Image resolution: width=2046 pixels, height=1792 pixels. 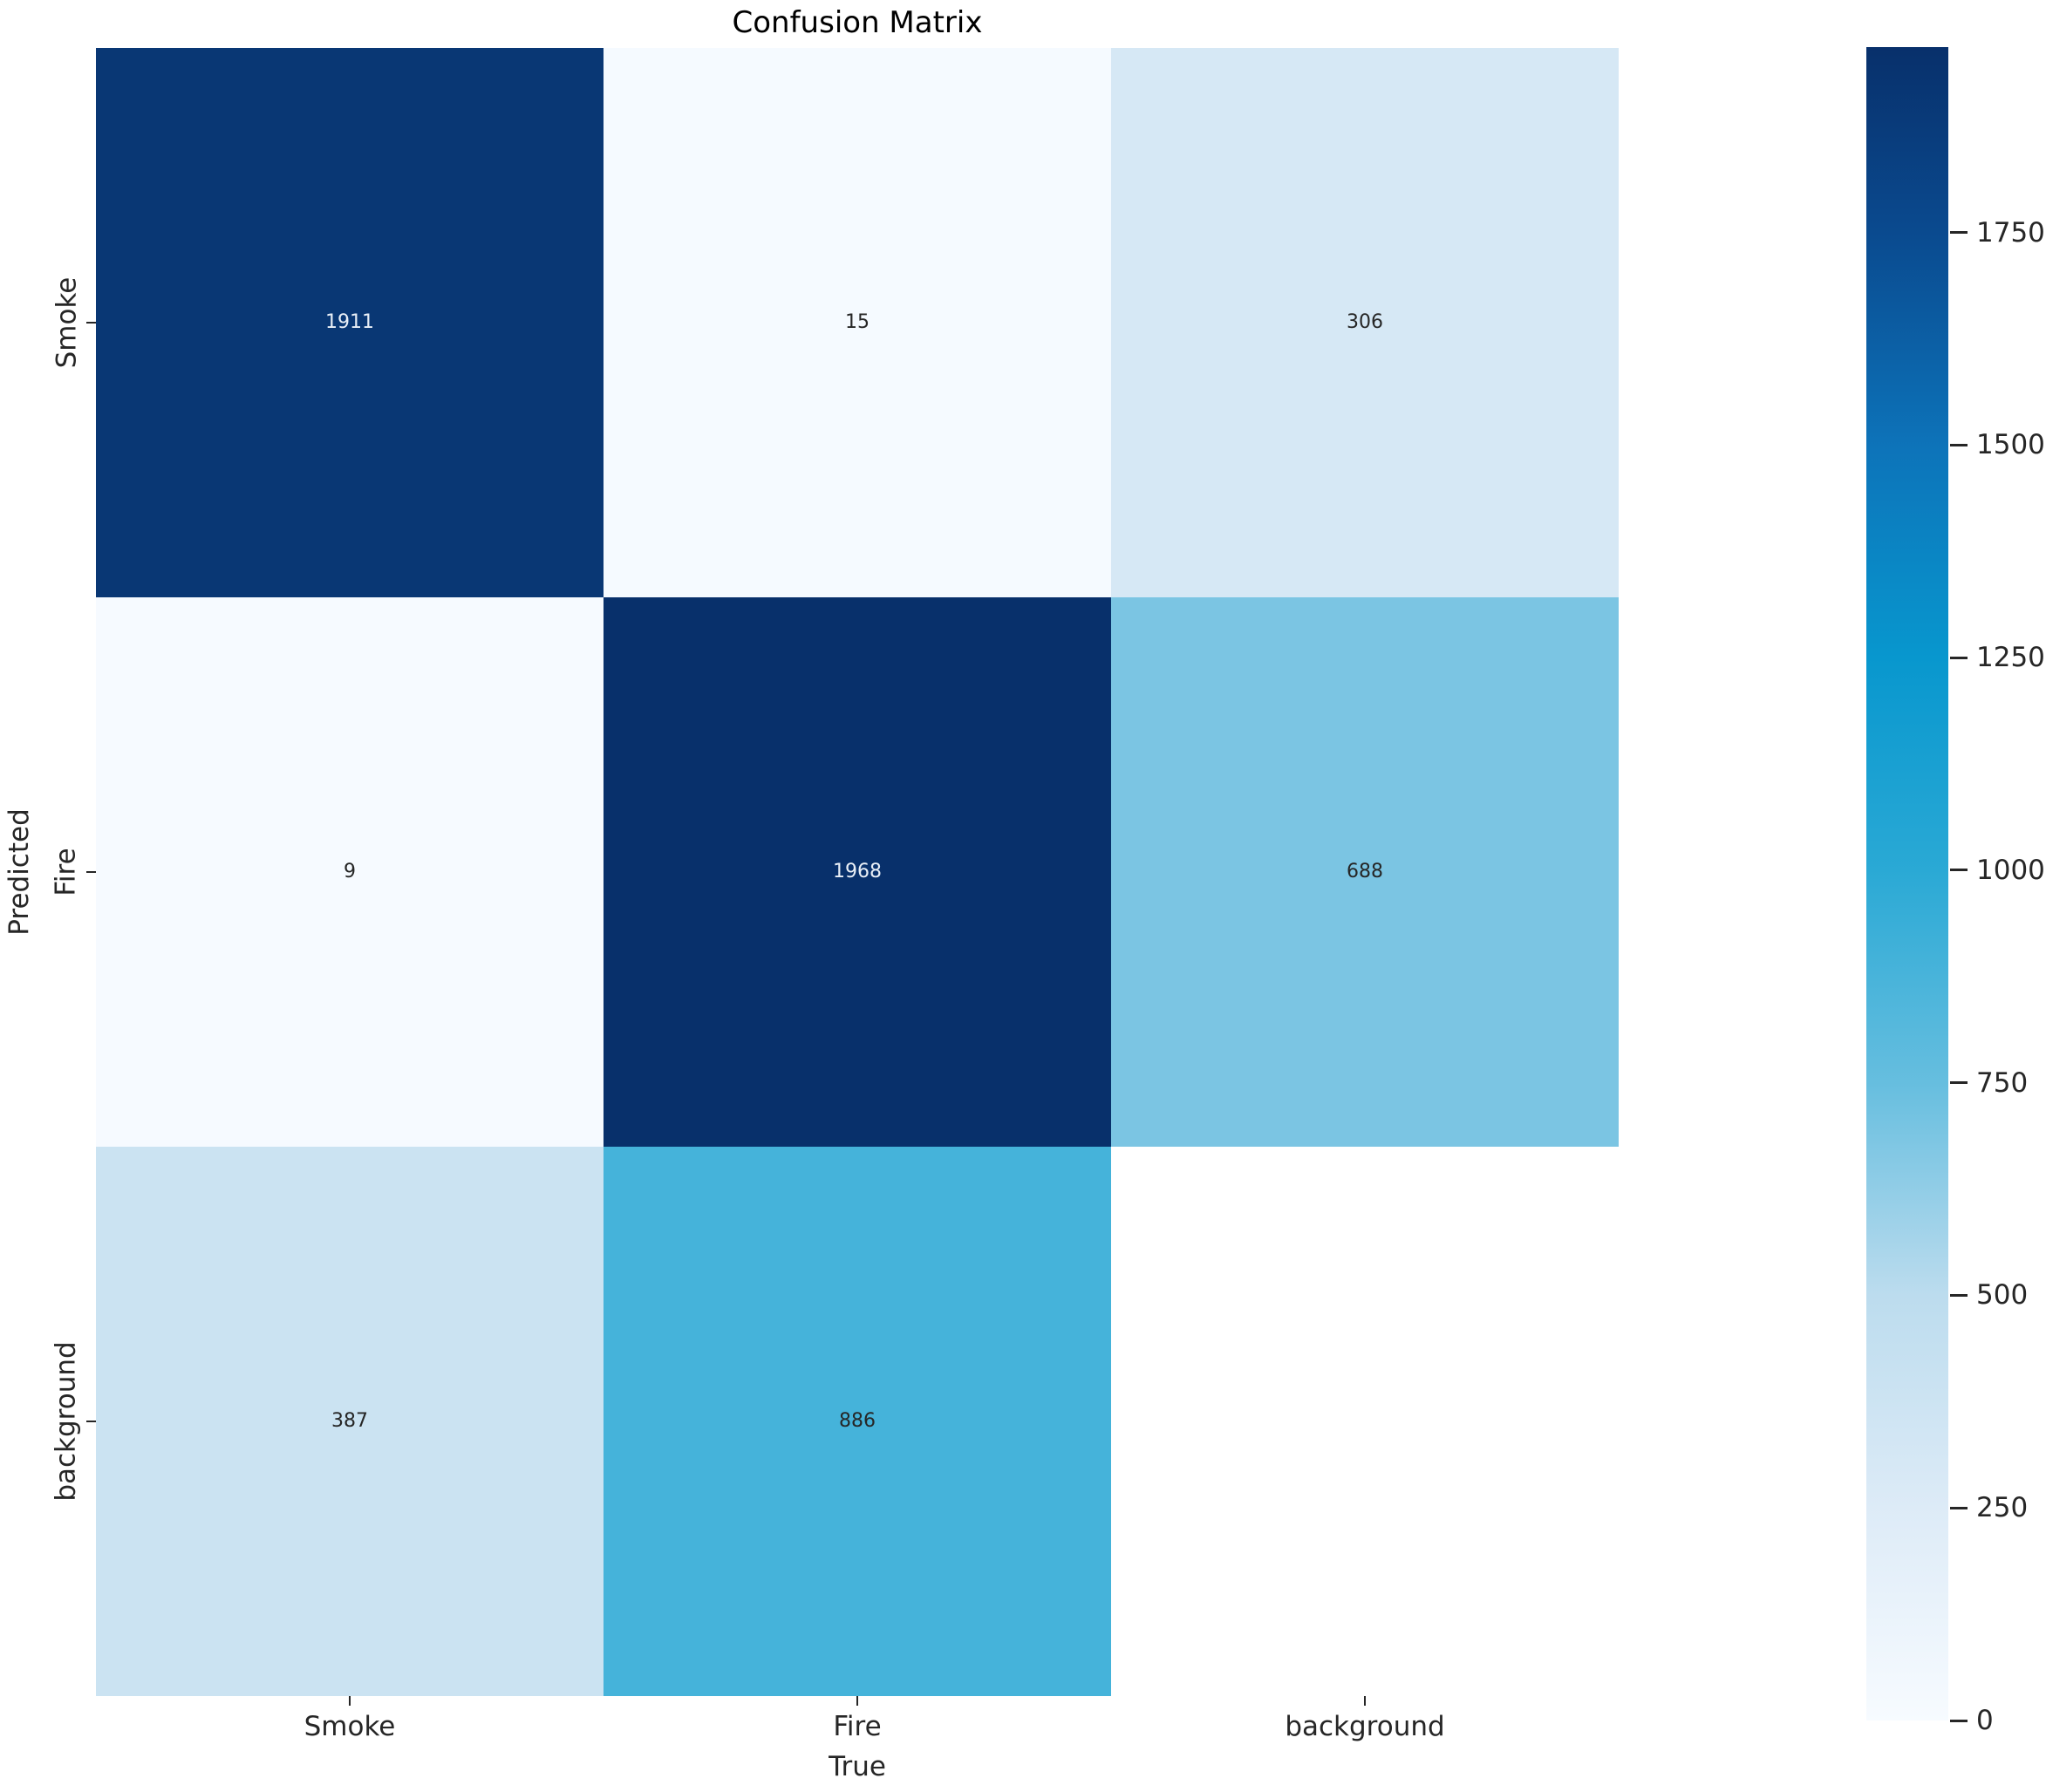 I want to click on y-axis-label: Predicted, so click(x=19, y=872).